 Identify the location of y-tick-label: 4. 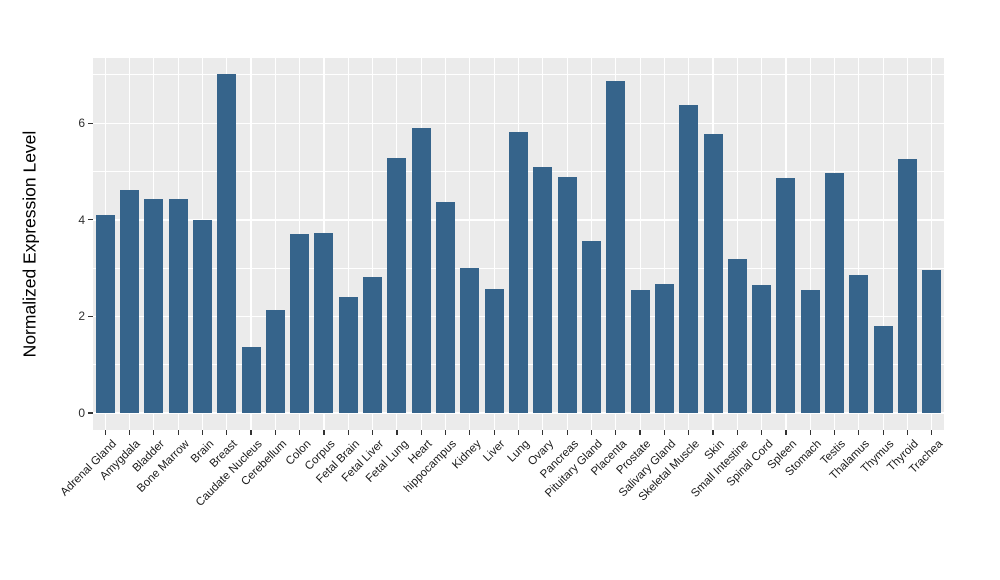
(81, 219).